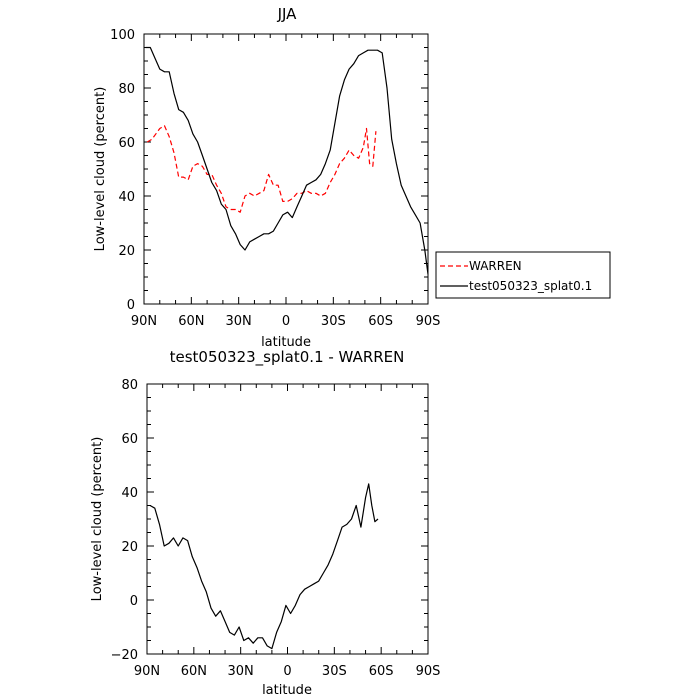  What do you see at coordinates (191, 321) in the screenshot?
I see `top-x-tick-label: 60N` at bounding box center [191, 321].